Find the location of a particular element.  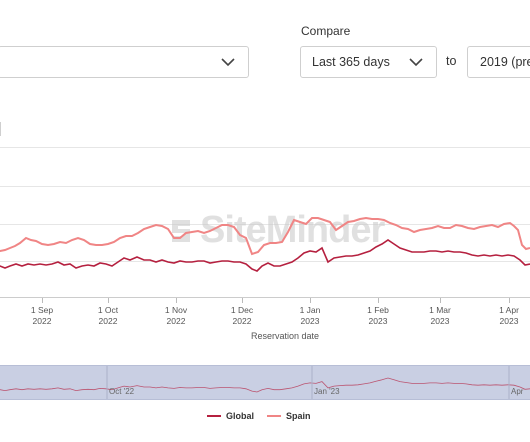

compare-period-value: Last 365 days is located at coordinates (351, 62).